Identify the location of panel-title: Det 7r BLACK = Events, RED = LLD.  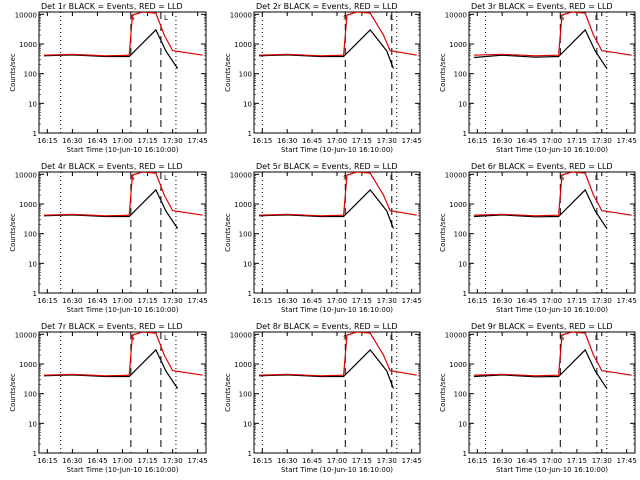
(112, 326).